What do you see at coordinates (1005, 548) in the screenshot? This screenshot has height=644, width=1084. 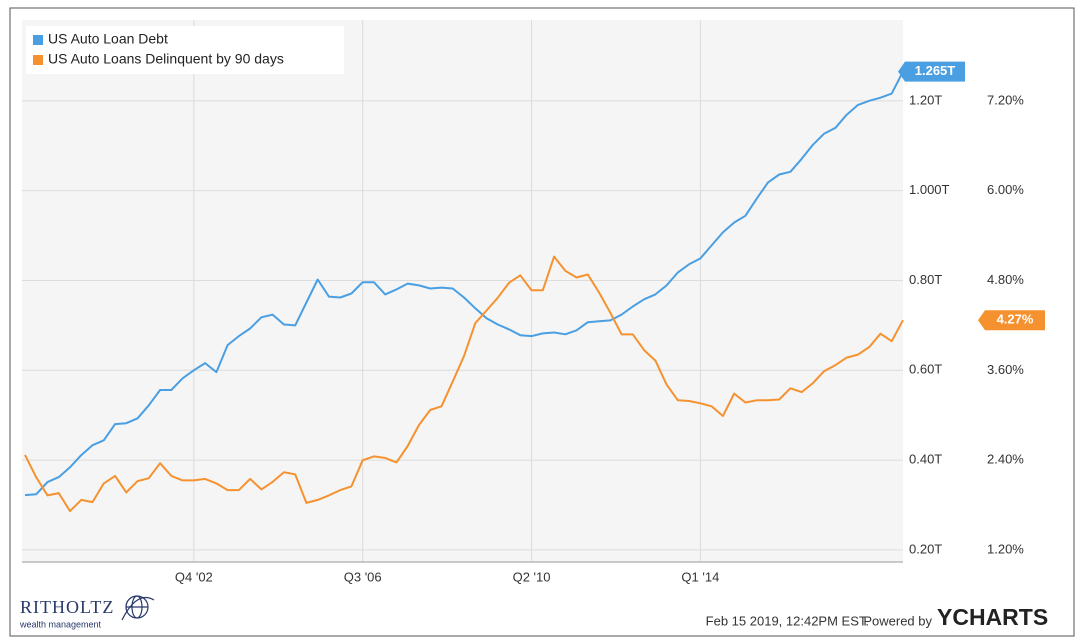 I see `y2-tick-label: 1.20%` at bounding box center [1005, 548].